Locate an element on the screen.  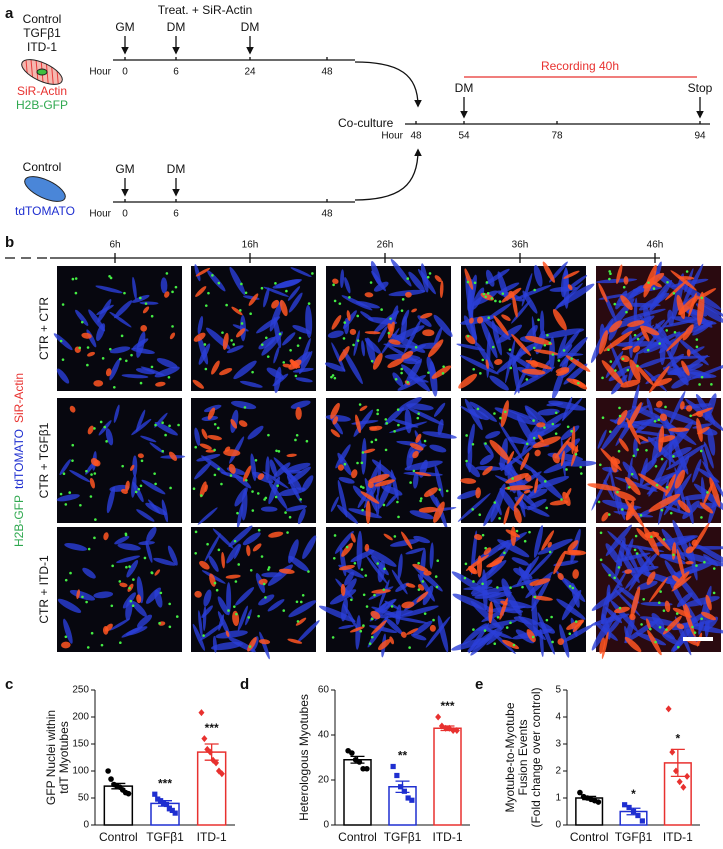
hour-label: 78 is located at coordinates (557, 136).